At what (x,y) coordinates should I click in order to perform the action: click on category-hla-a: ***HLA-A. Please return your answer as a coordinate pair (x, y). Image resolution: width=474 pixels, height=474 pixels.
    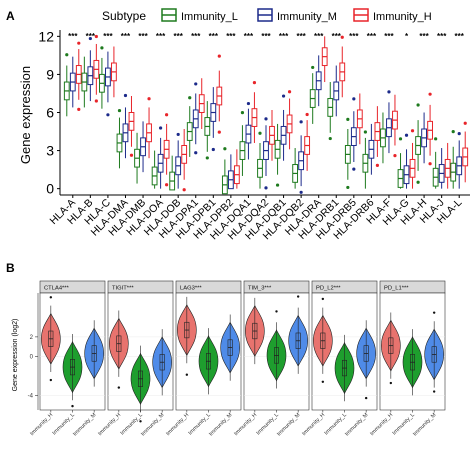
    Looking at the image, I should click on (65, 129).